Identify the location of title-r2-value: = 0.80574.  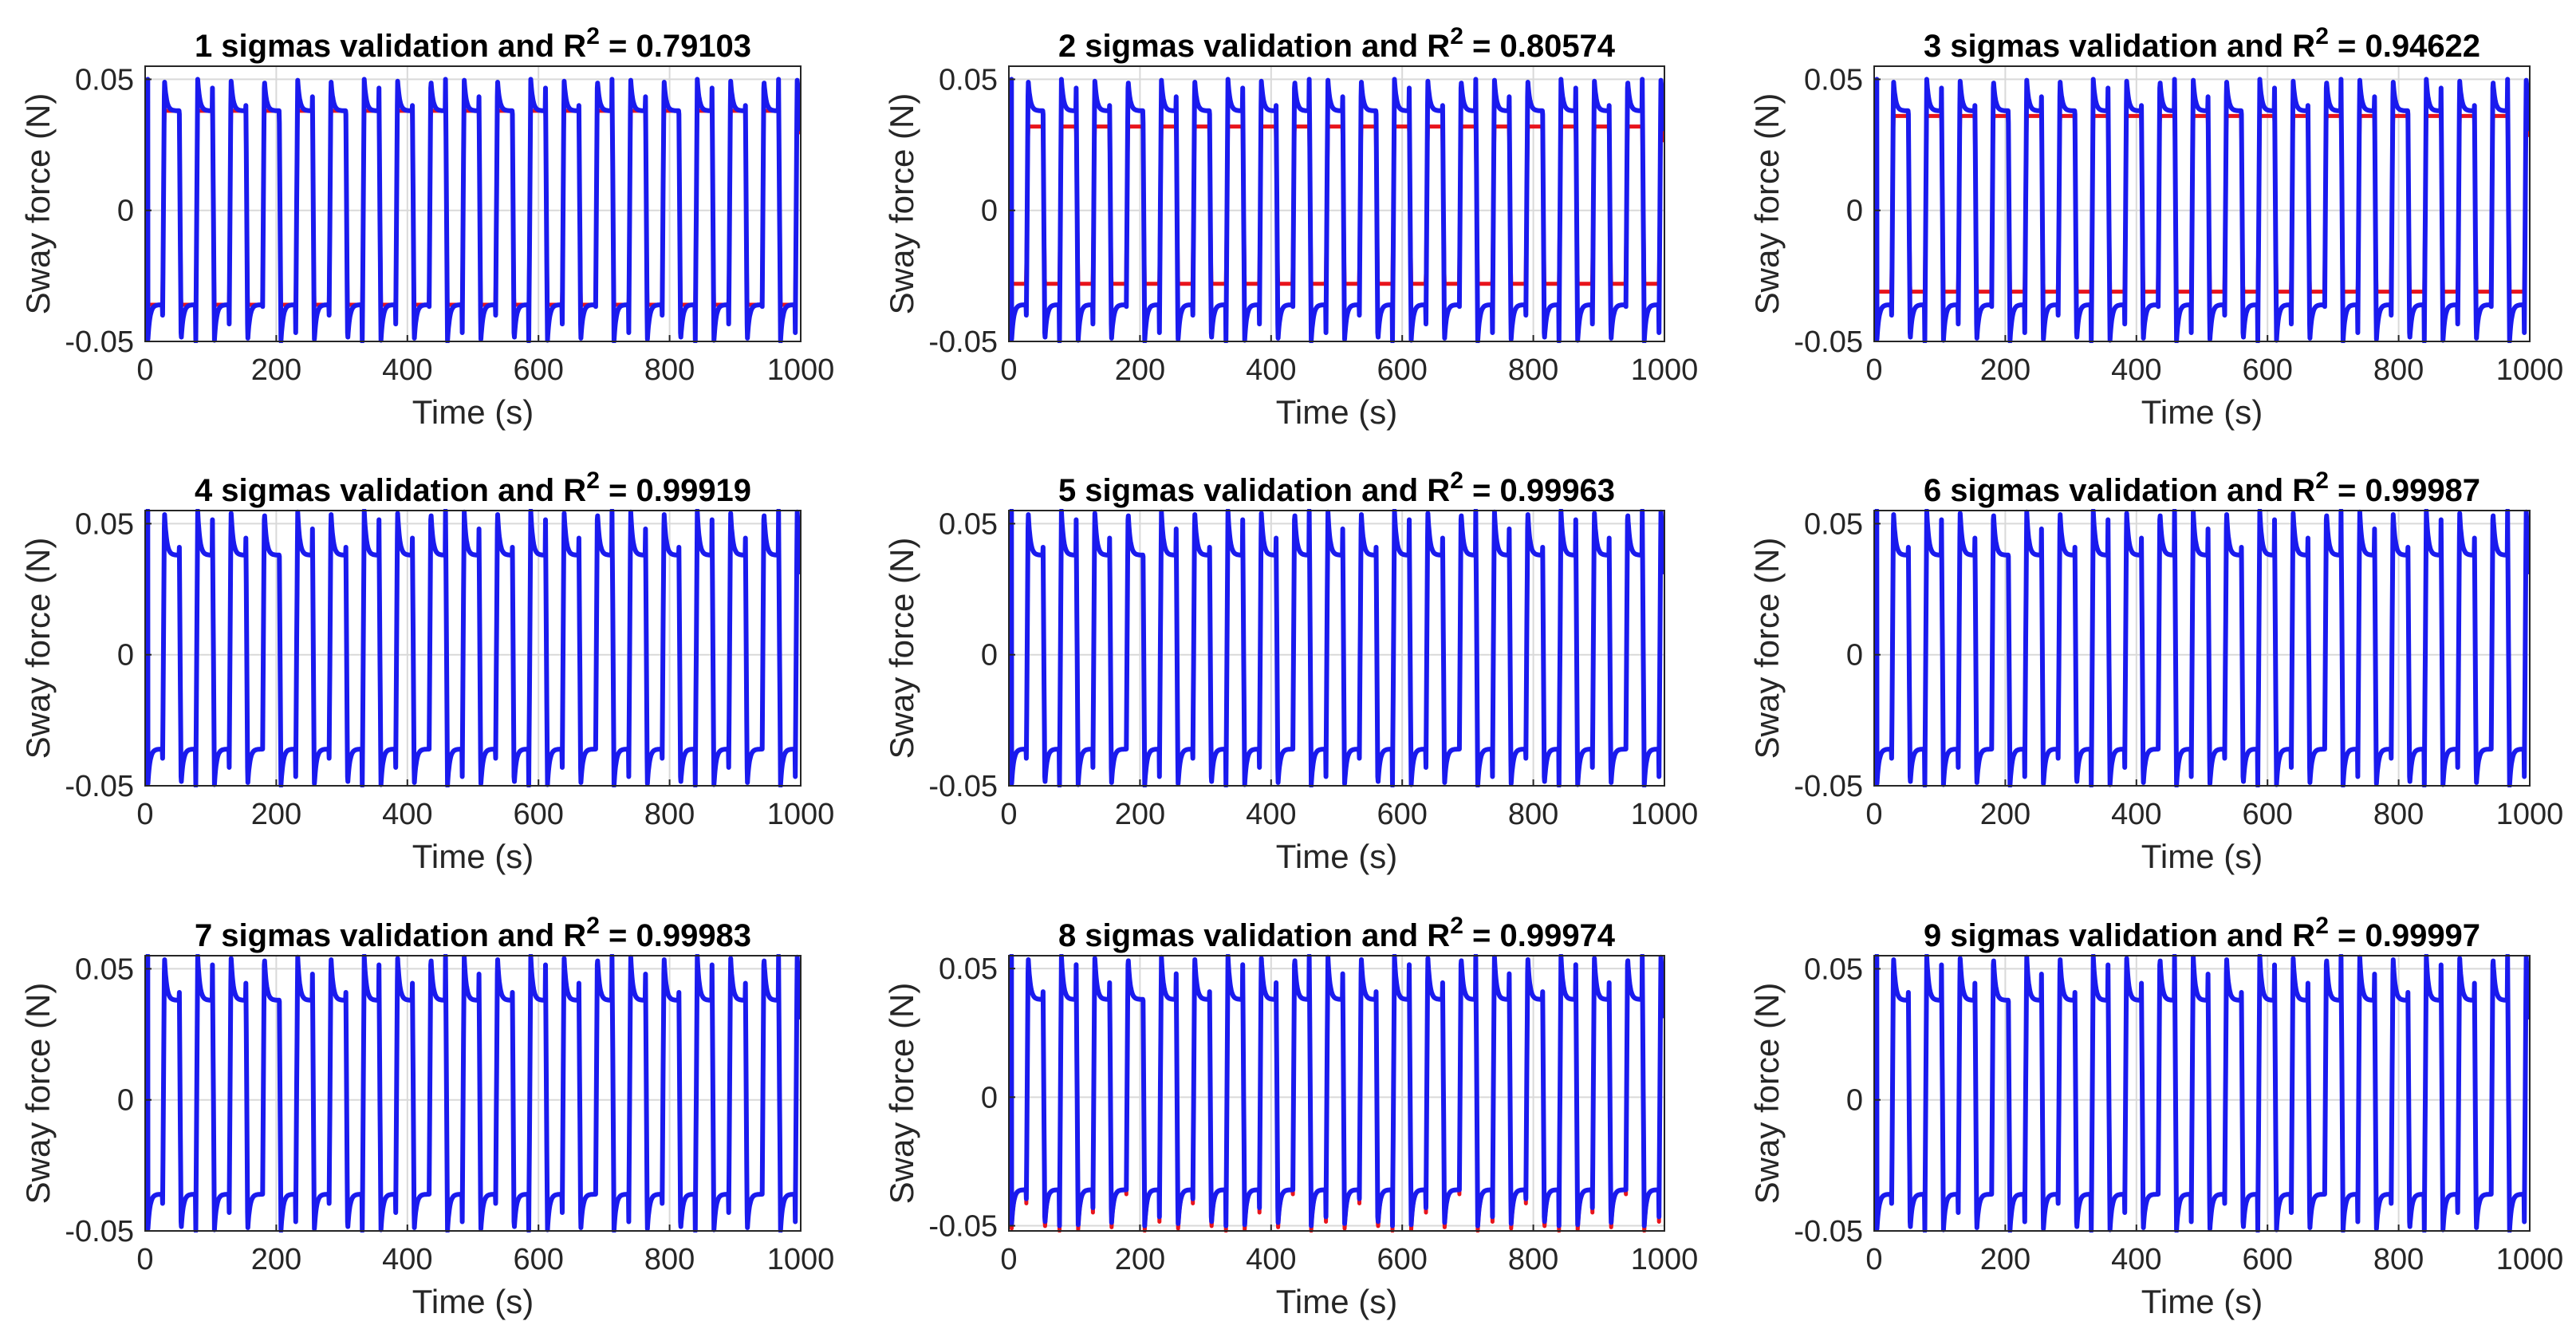
(1539, 46).